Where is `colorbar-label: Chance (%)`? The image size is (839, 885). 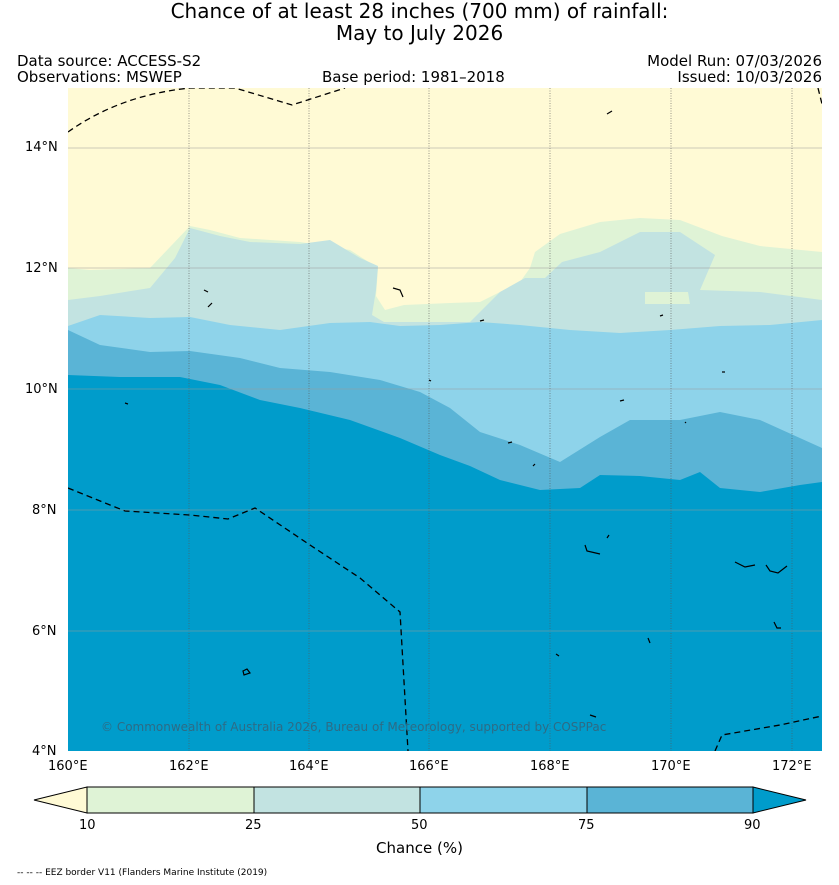
colorbar-label: Chance (%) is located at coordinates (419, 848).